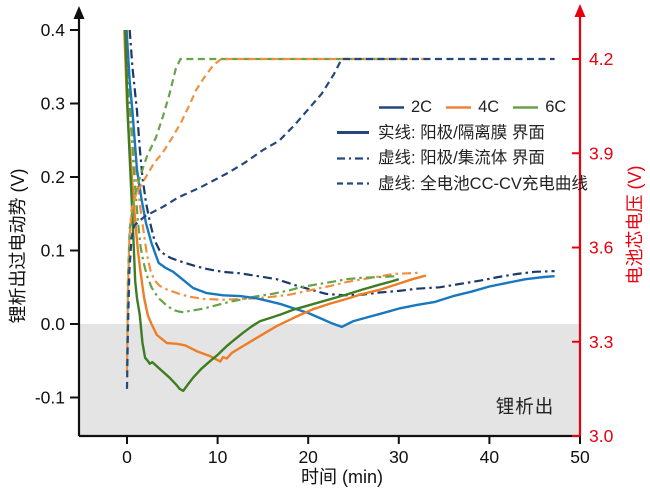 This screenshot has height=497, width=650. I want to click on legend-item-4c: 4C, so click(472, 107).